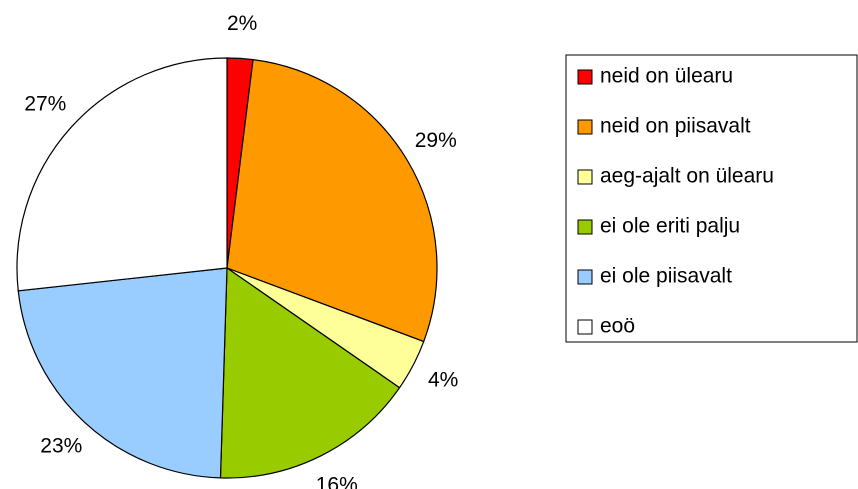 The width and height of the screenshot is (858, 489). Describe the element at coordinates (617, 326) in the screenshot. I see `legend-label: eoö` at that location.